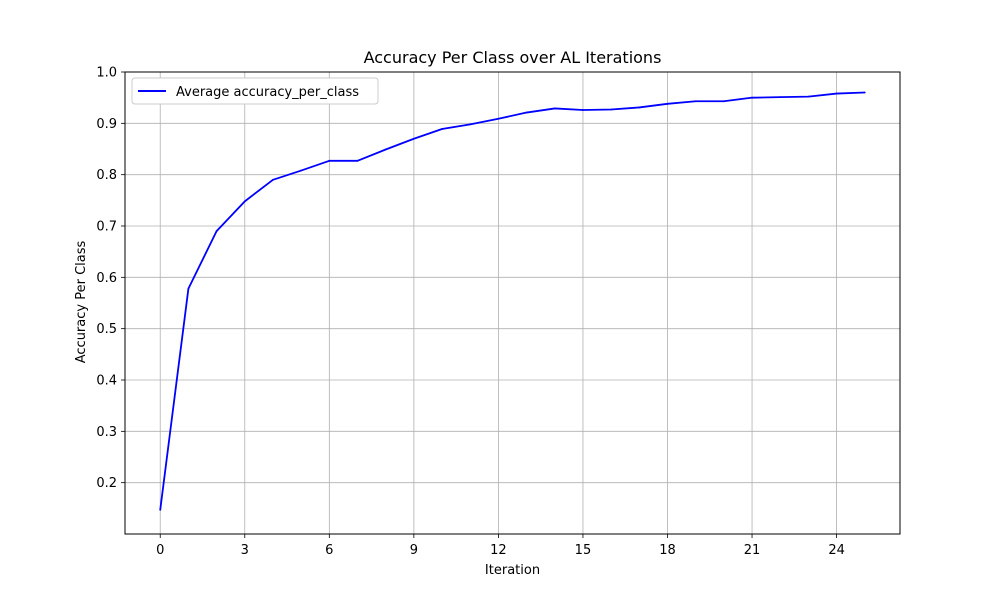 The width and height of the screenshot is (1000, 600). I want to click on x-tick-label: 18, so click(667, 550).